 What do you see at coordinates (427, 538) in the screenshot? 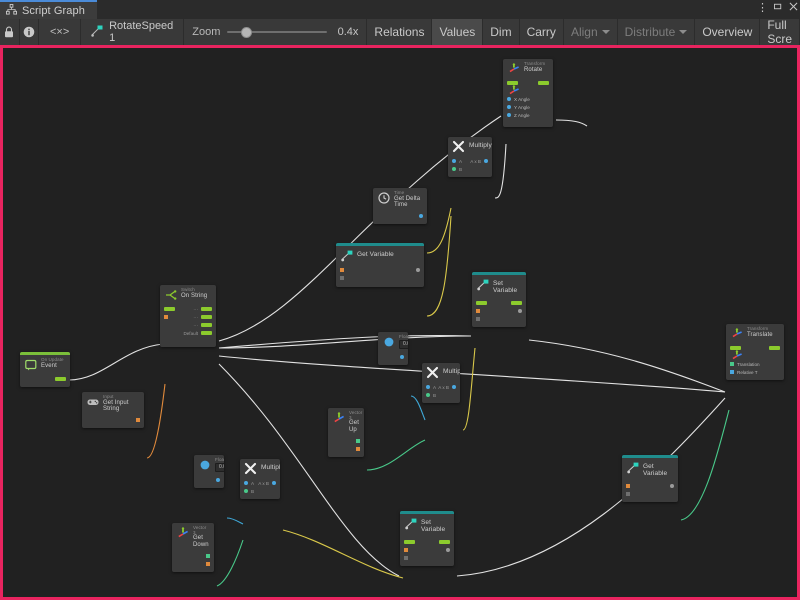
I see `node-set-variable-2: Set Variable` at bounding box center [427, 538].